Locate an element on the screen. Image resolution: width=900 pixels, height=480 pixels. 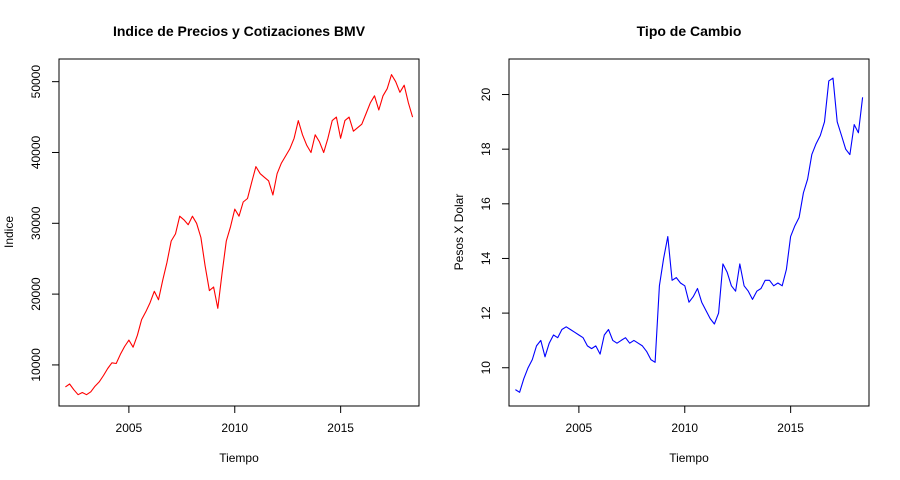
y-tick-label: 16 is located at coordinates (486, 204).